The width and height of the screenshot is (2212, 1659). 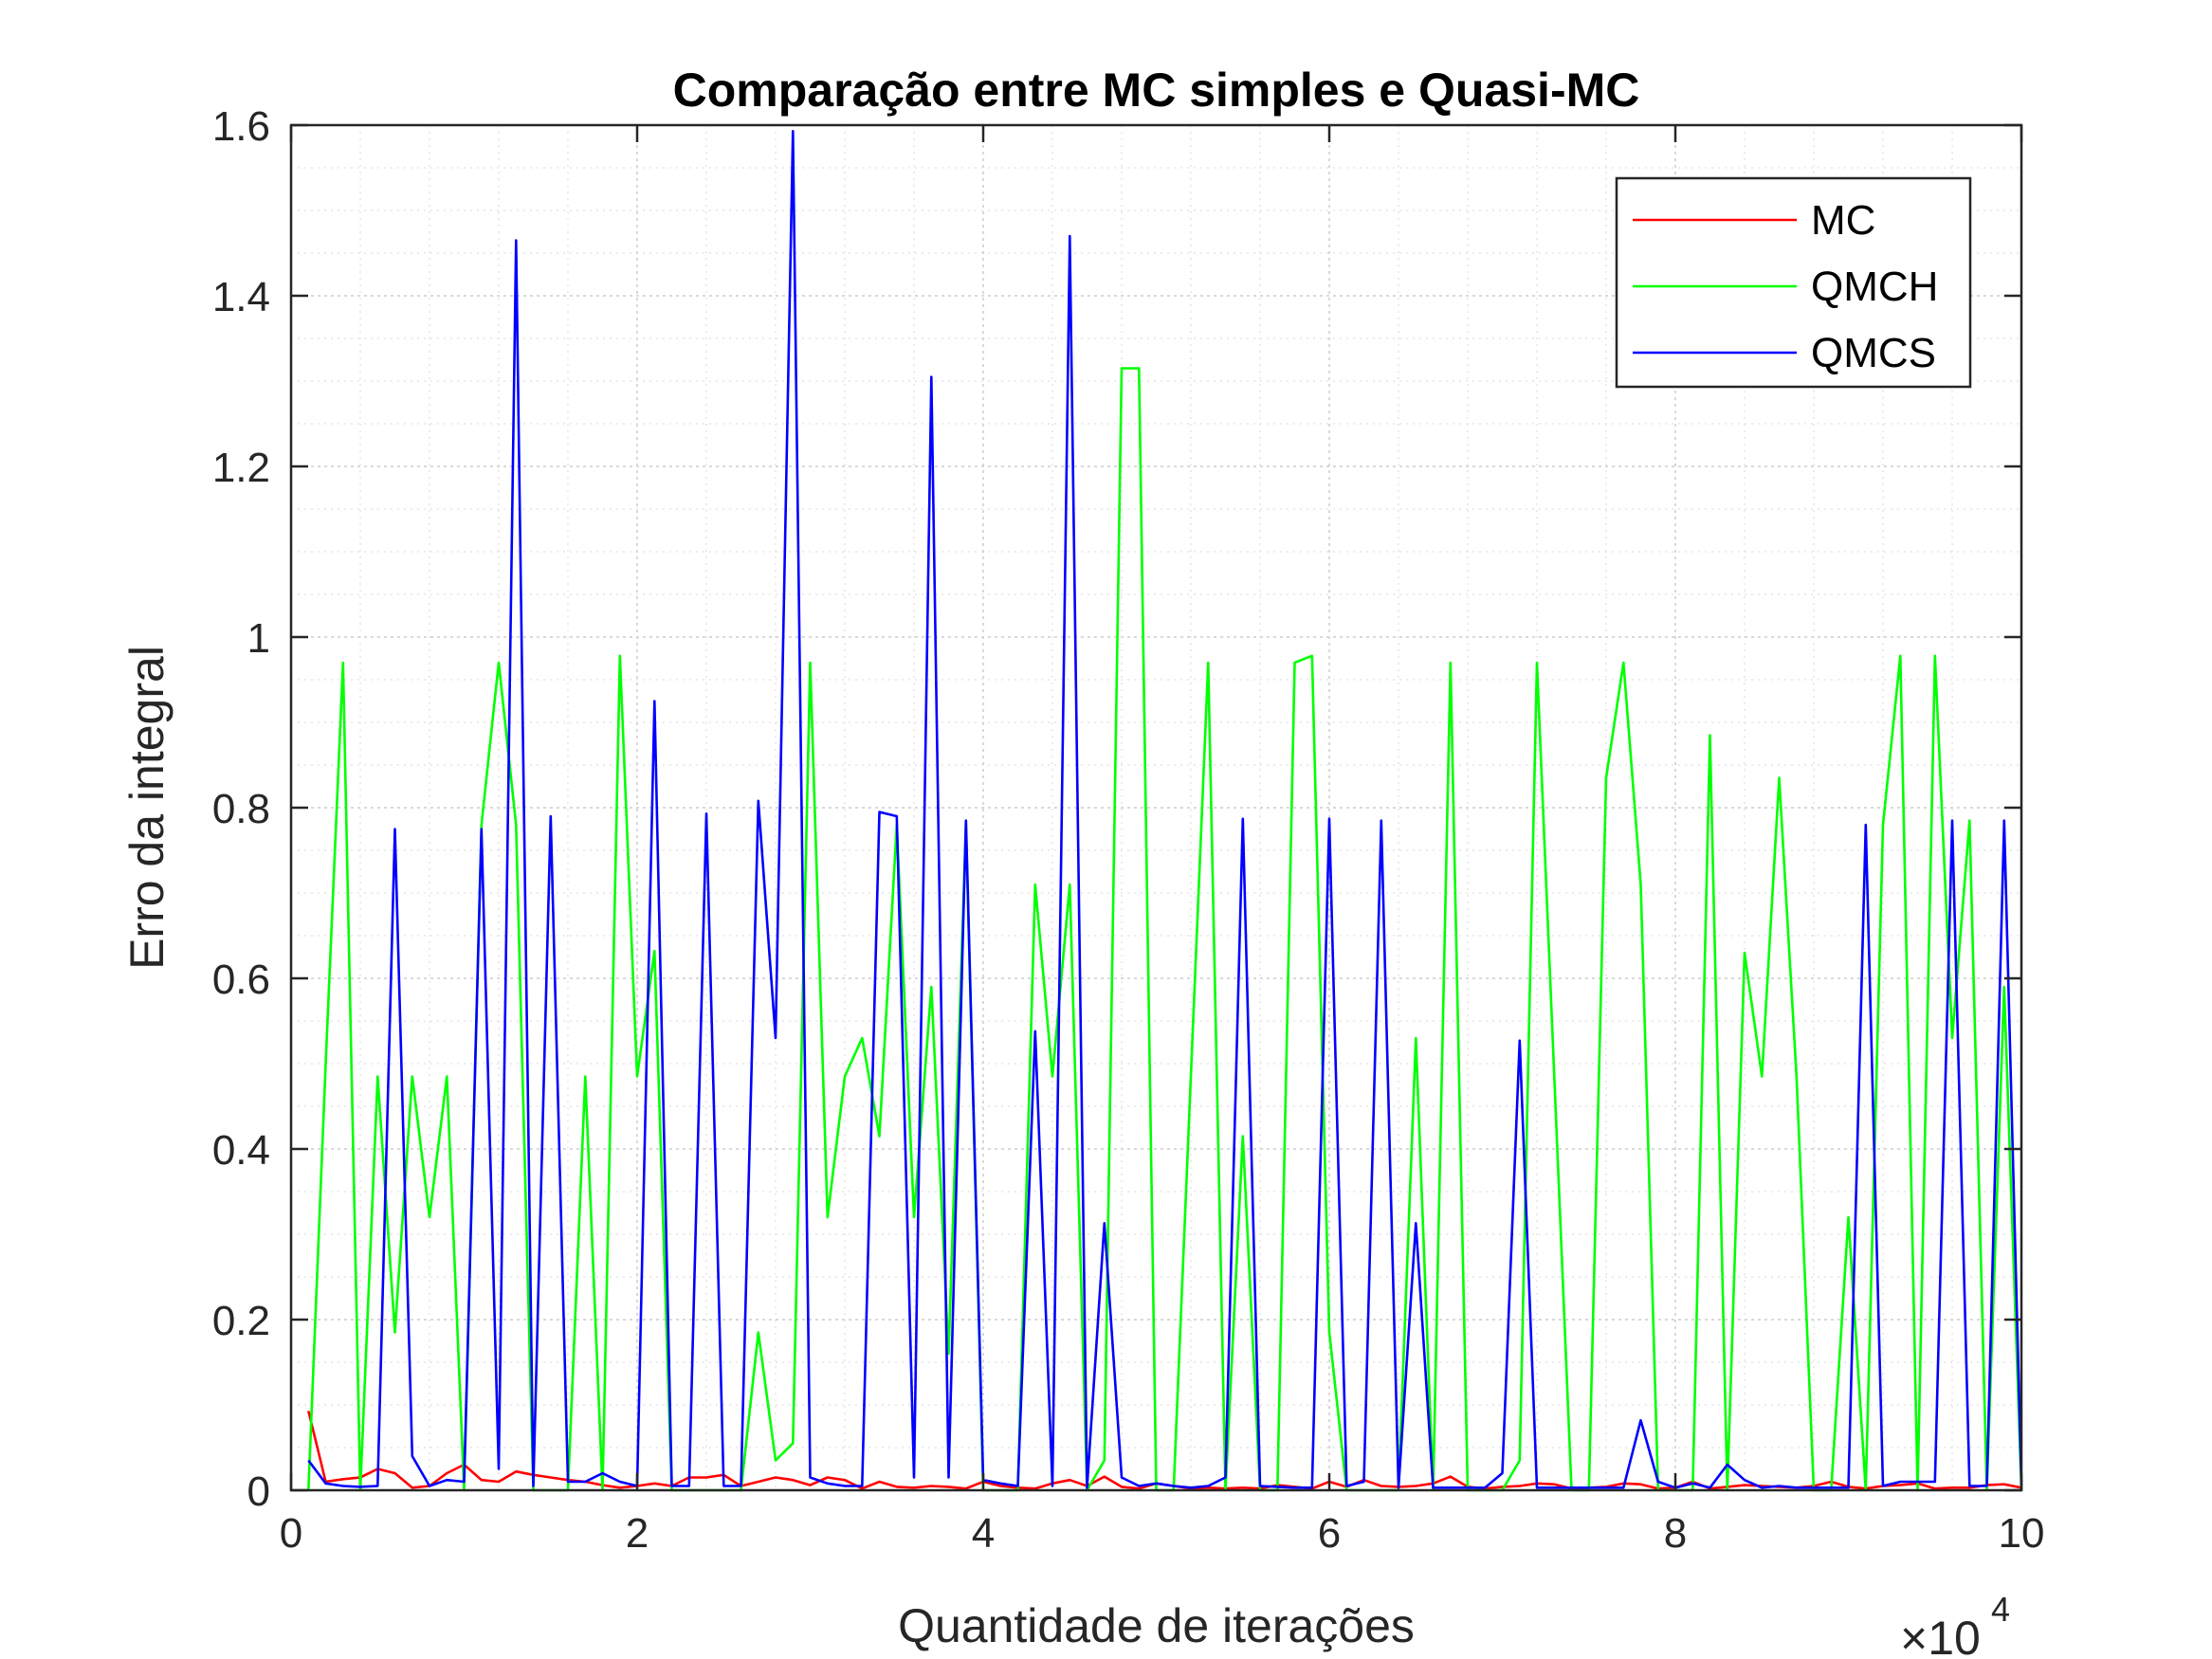 I want to click on y-tick-label: 1.6, so click(x=241, y=126).